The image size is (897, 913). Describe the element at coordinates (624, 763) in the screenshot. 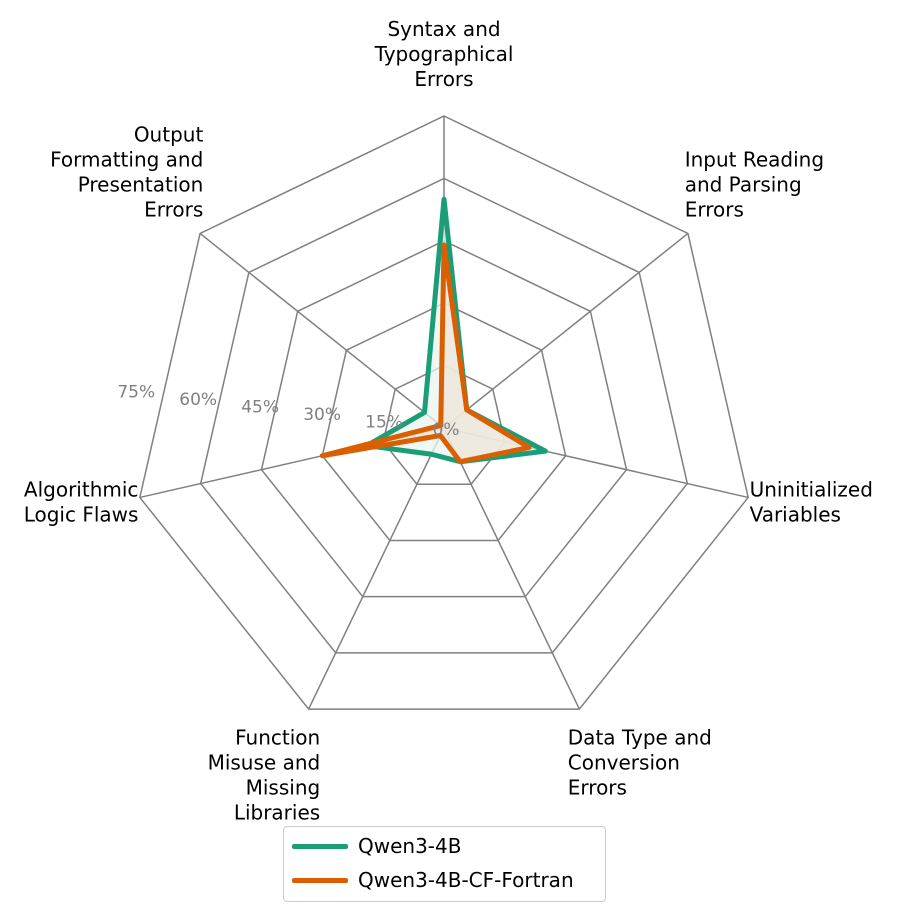

I see `axis-label-line: Conversion` at that location.